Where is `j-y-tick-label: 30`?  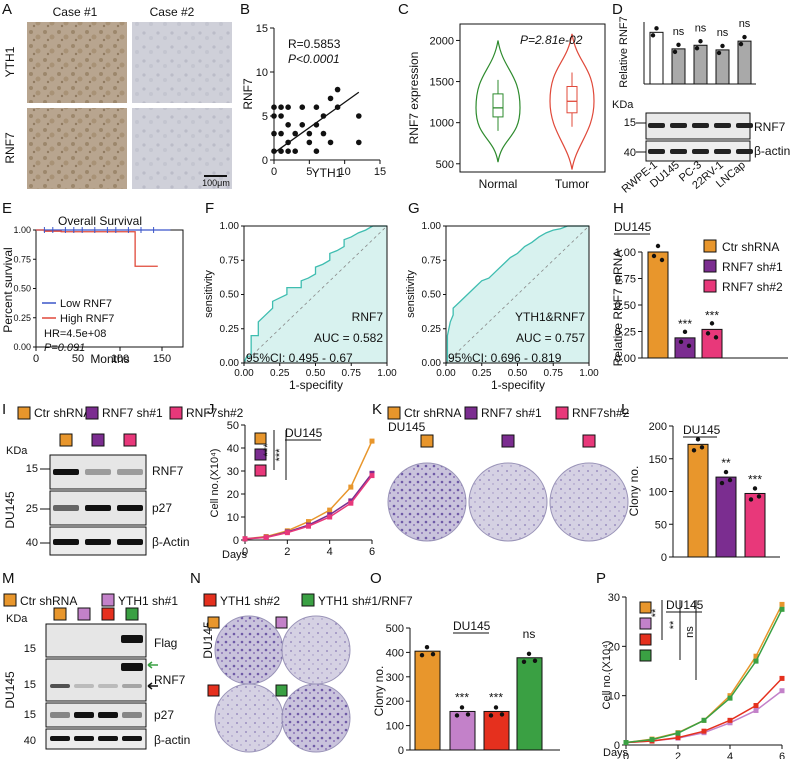 j-y-tick-label: 30 is located at coordinates (233, 472).